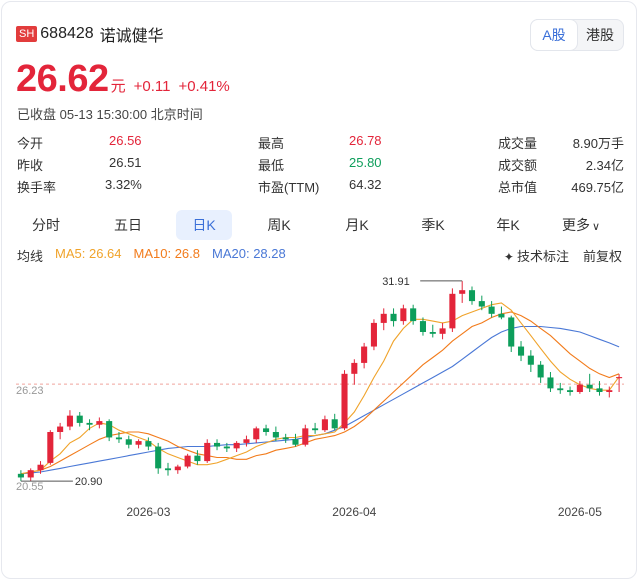 This screenshot has width=638, height=580. Describe the element at coordinates (27, 34) in the screenshot. I see `exchange-badge: SH` at that location.